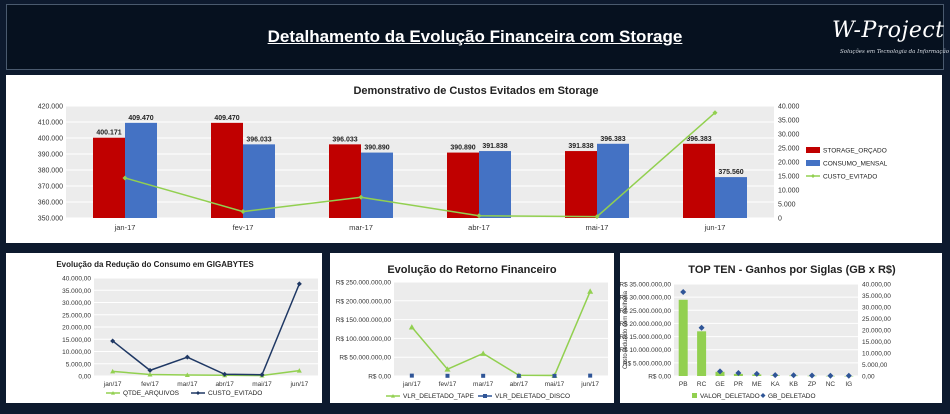 The height and width of the screenshot is (414, 950). I want to click on x-tick-label: fev/17, so click(150, 384).